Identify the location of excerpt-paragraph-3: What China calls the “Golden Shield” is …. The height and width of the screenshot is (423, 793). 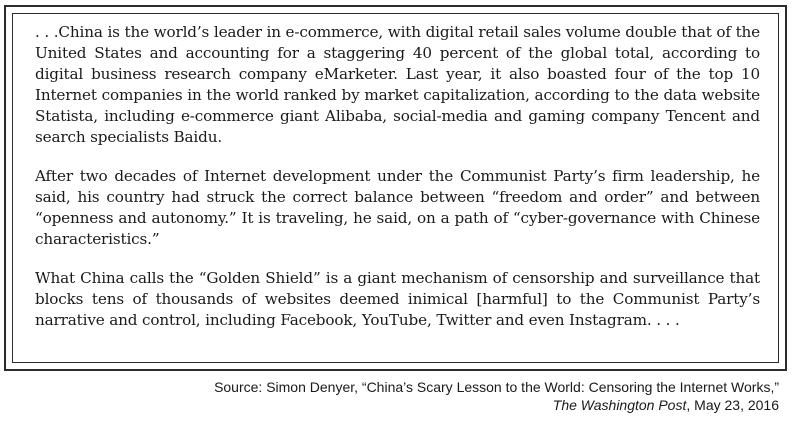
(397, 299).